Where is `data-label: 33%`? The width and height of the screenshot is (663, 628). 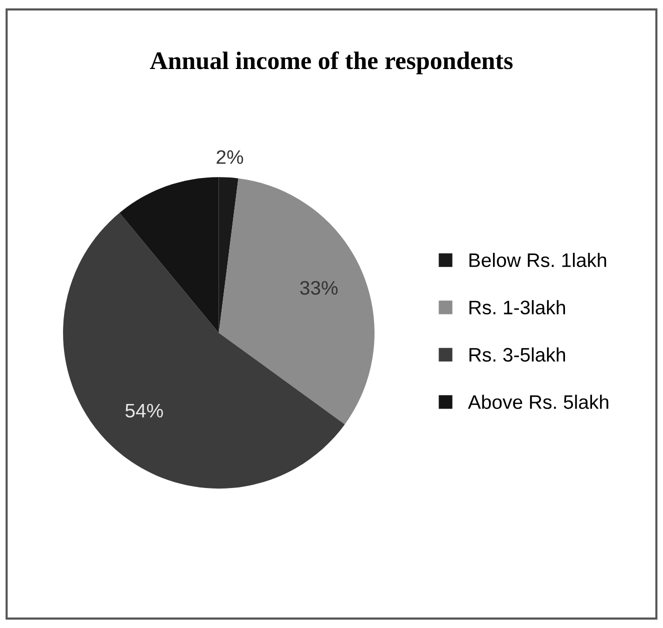 data-label: 33% is located at coordinates (319, 287).